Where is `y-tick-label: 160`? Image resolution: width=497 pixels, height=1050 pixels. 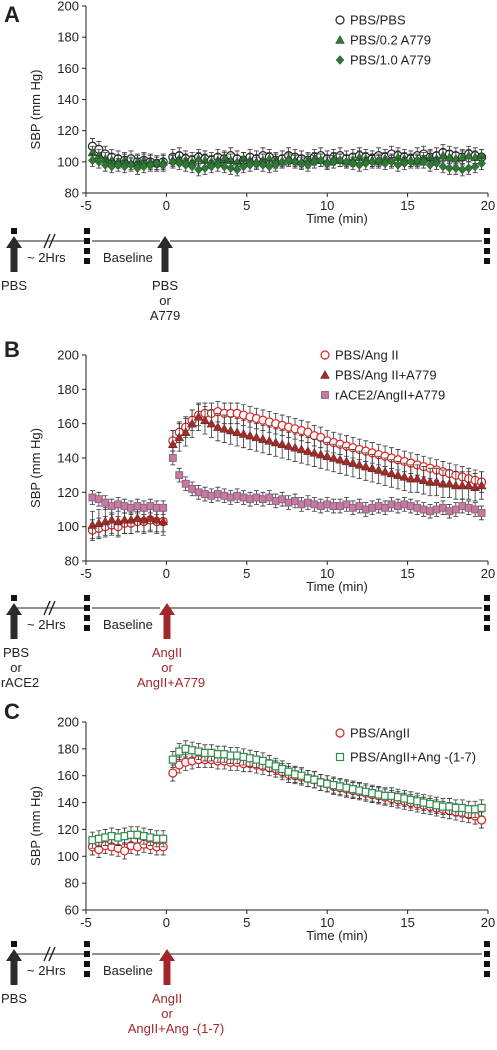
y-tick-label: 160 is located at coordinates (68, 423).